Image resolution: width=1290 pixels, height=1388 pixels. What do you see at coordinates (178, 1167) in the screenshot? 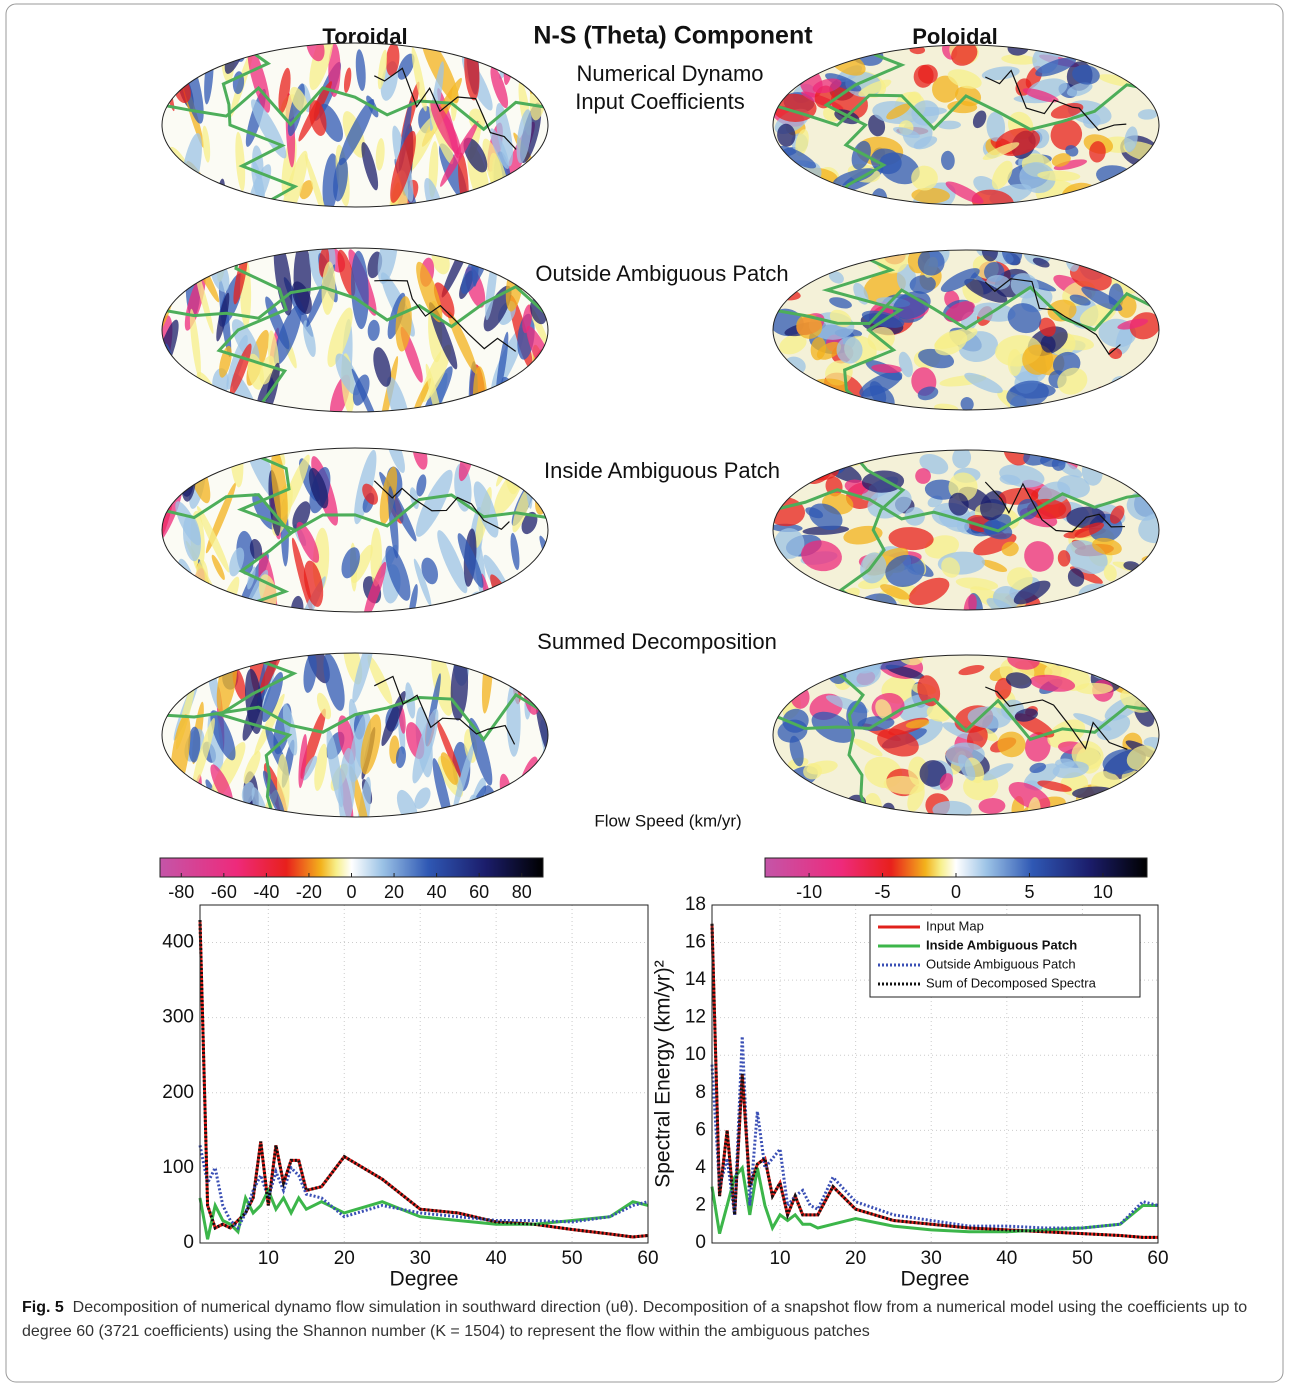
I see `y-tick-label: 100` at bounding box center [178, 1167].